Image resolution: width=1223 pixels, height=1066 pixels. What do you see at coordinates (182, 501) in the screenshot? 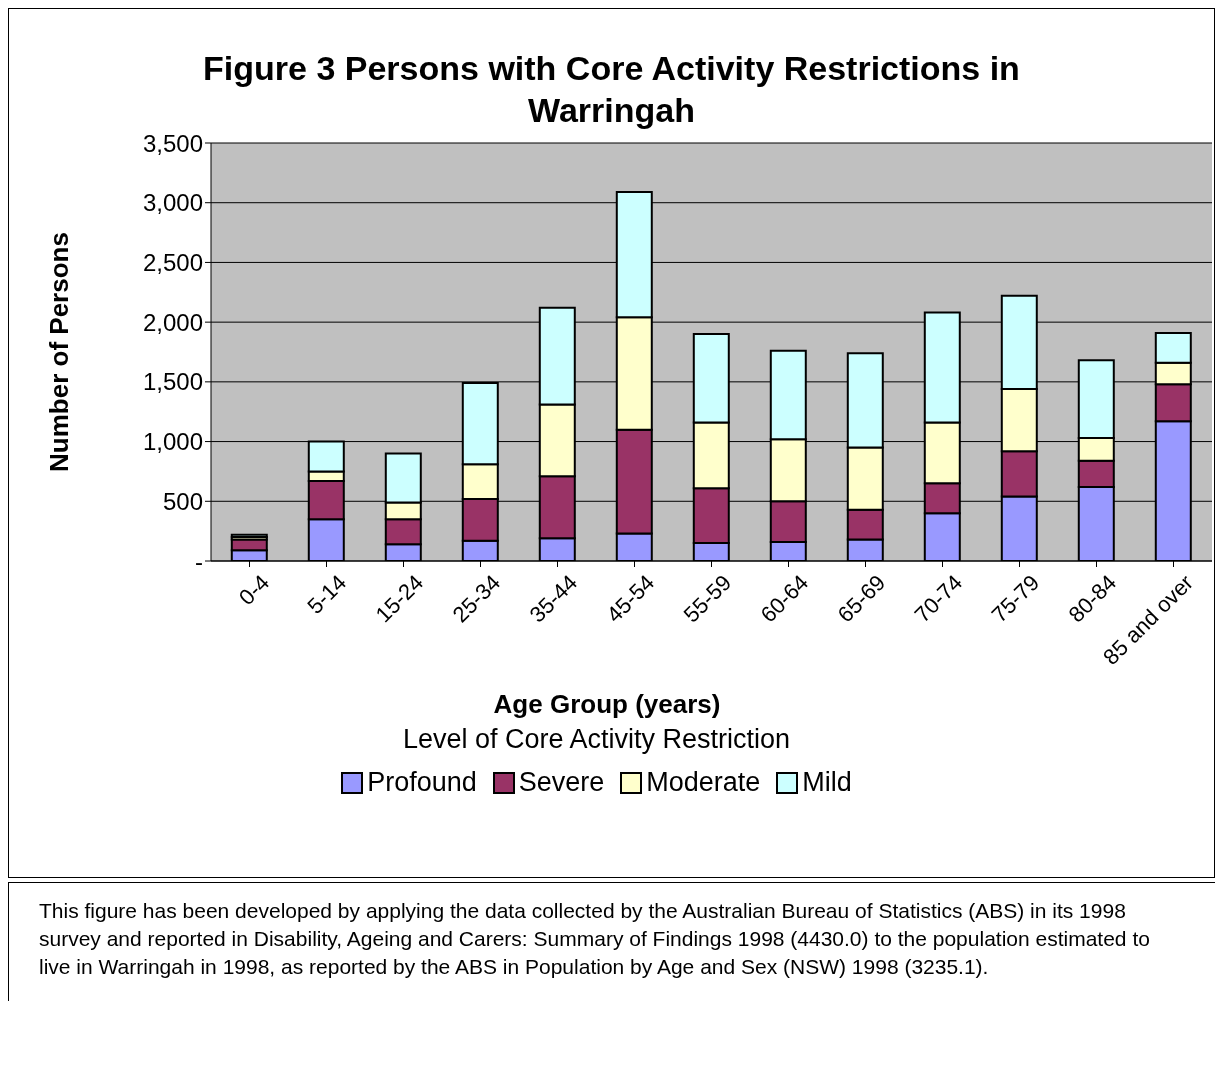
I see `y-tick-label: 500` at bounding box center [182, 501].